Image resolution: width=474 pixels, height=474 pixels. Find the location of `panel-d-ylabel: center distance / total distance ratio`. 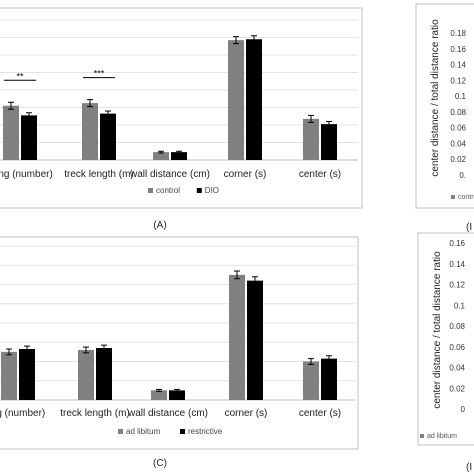

panel-d-ylabel: center distance / total distance ratio is located at coordinates (437, 330).